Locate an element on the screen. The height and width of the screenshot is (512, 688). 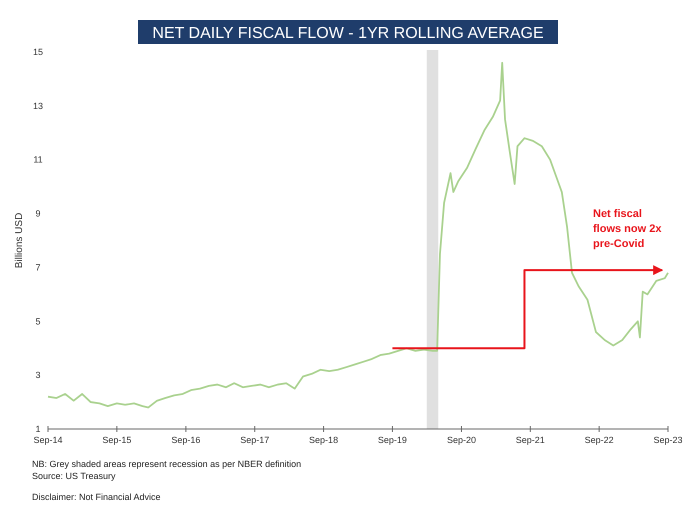
x-tick-label: Sep-22 is located at coordinates (599, 440).